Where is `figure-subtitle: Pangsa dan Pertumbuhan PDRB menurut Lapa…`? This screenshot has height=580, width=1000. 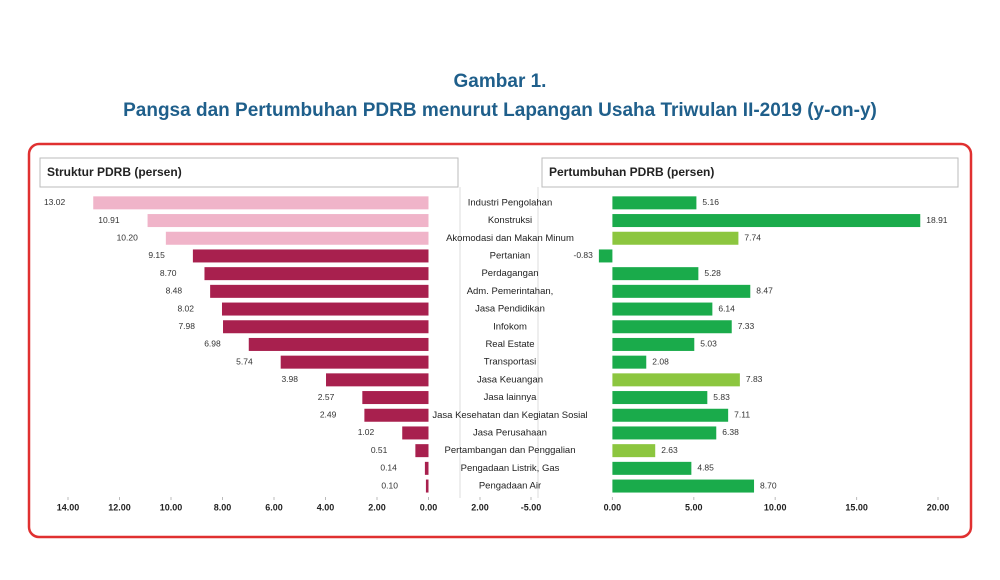 figure-subtitle: Pangsa dan Pertumbuhan PDRB menurut Lapa… is located at coordinates (500, 110).